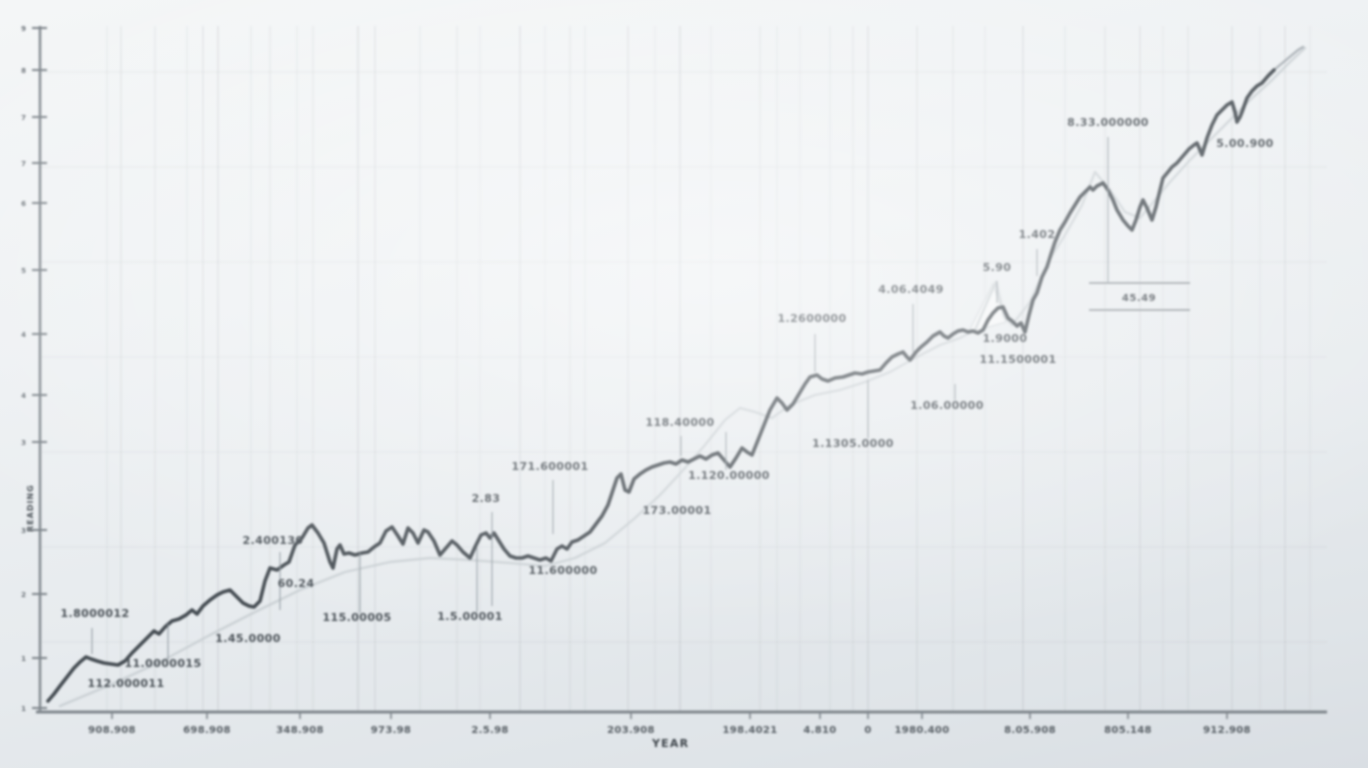 The height and width of the screenshot is (768, 1368). Describe the element at coordinates (112, 730) in the screenshot. I see `x-tick-label: 908.908` at that location.